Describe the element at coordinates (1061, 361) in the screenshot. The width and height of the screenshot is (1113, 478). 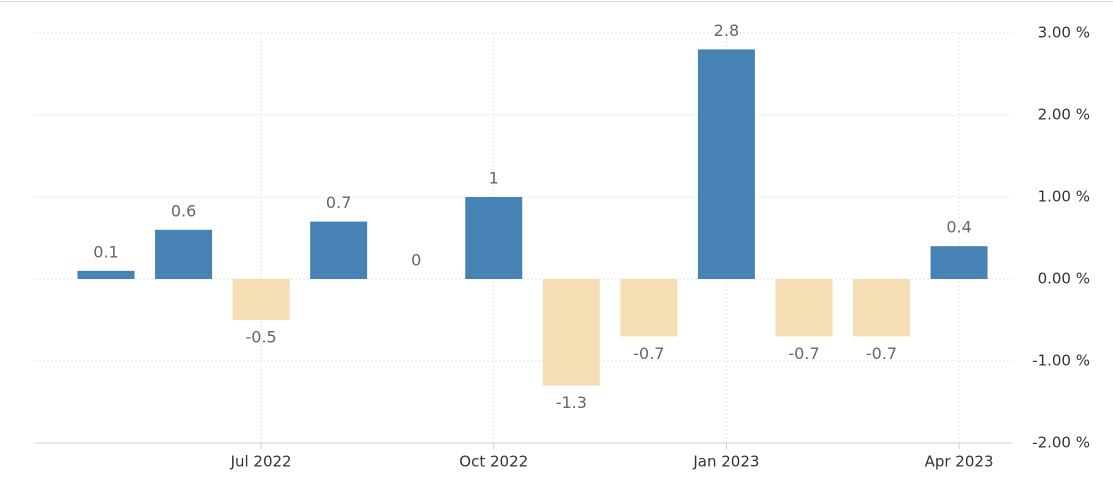
I see `y-tick-label: -1.00 %` at that location.